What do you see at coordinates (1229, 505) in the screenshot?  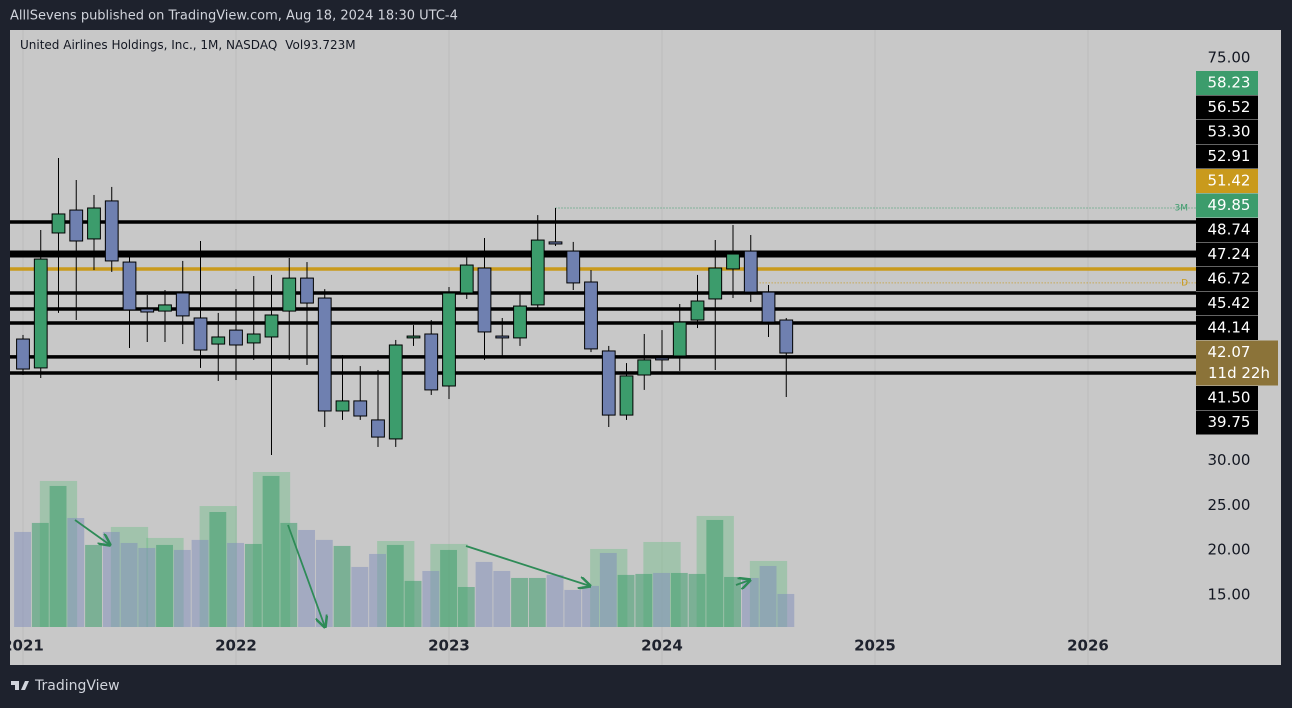 I see `y2-tick-label: 25.00` at bounding box center [1229, 505].